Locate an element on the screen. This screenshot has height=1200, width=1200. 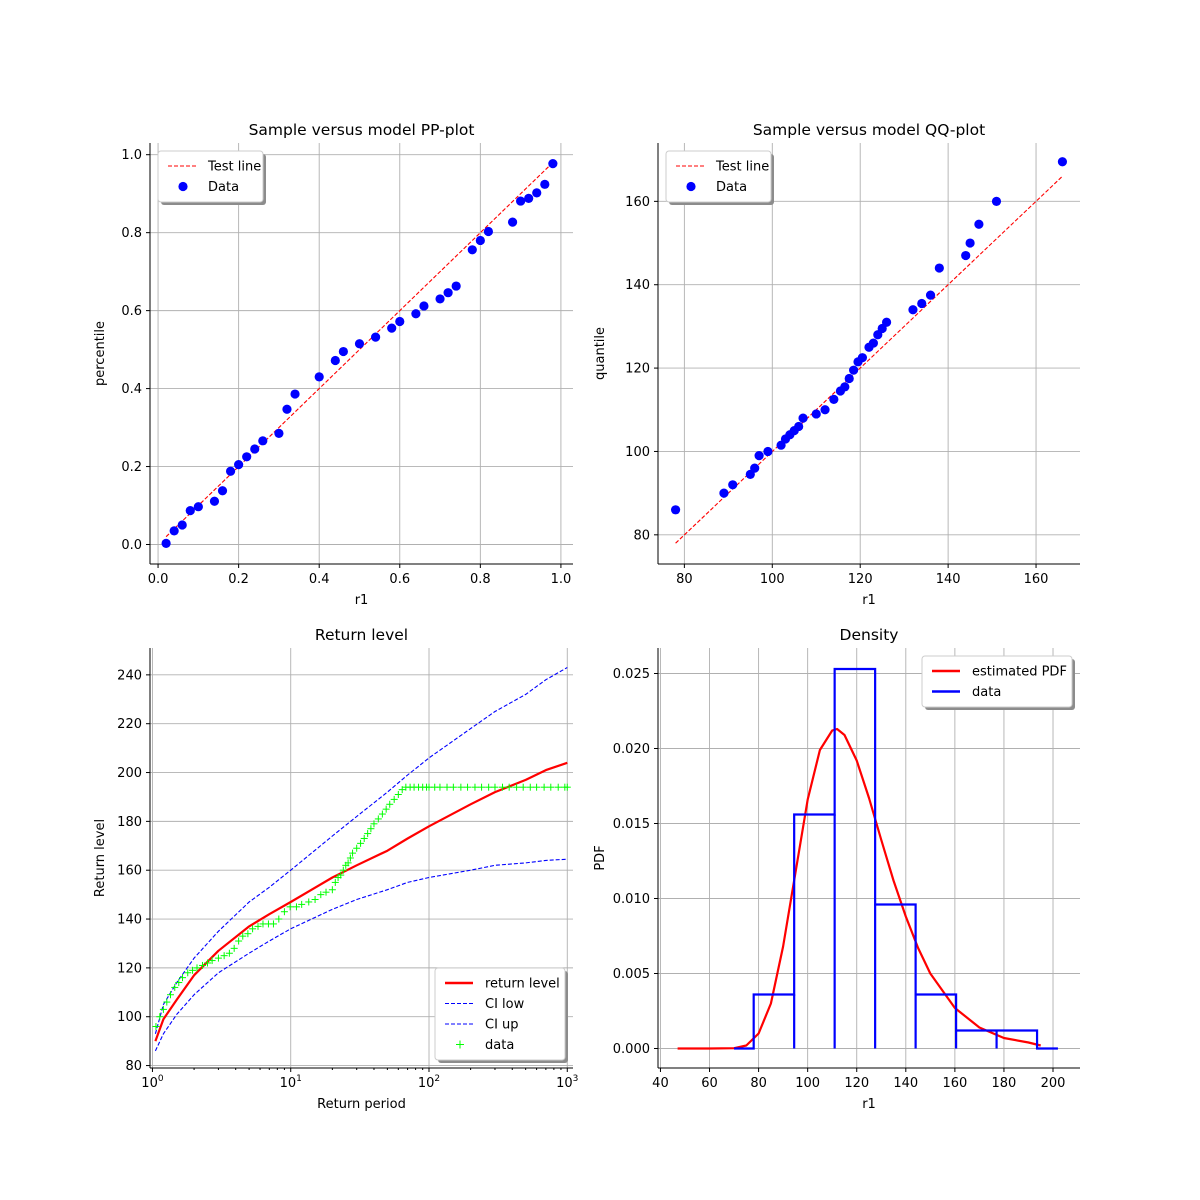
x-tick-exponent: 0 is located at coordinates (161, 1079).